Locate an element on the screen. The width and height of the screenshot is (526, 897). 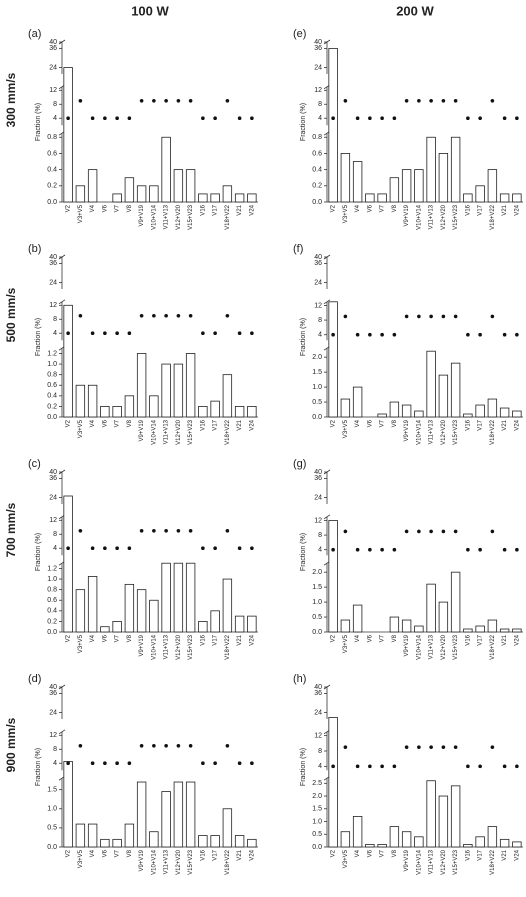
y-tick-label: 36 is located at coordinates (53, 263).